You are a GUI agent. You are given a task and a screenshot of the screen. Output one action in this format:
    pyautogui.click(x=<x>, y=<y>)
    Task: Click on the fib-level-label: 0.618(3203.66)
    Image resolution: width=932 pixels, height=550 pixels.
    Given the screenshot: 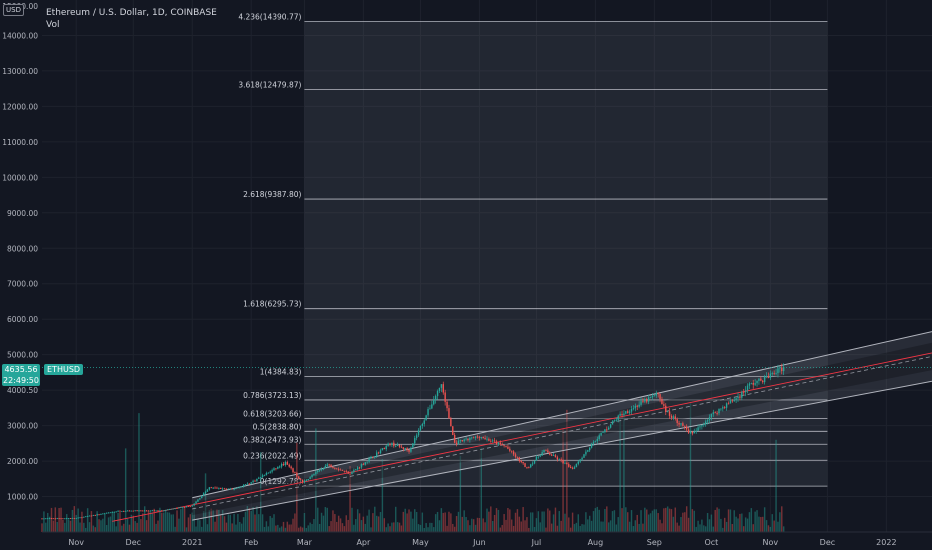 What is the action you would take?
    pyautogui.click(x=272, y=413)
    